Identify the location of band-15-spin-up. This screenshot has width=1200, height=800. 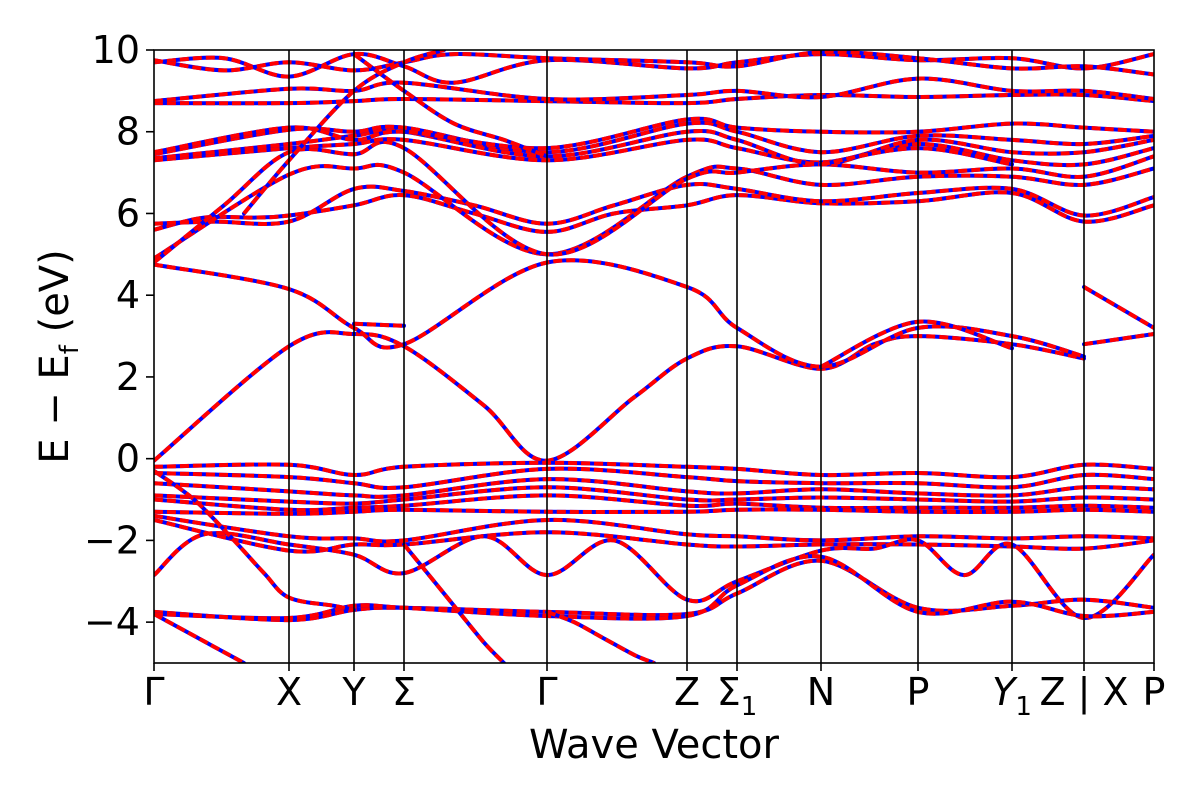
(654, 576).